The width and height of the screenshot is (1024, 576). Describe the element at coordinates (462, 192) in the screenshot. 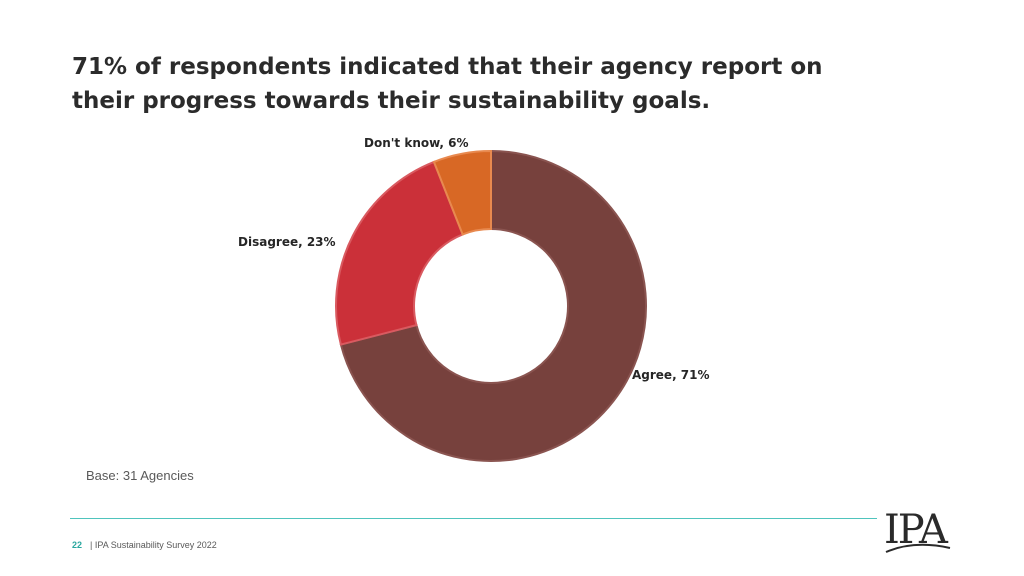

I see `slice-don-t-know` at that location.